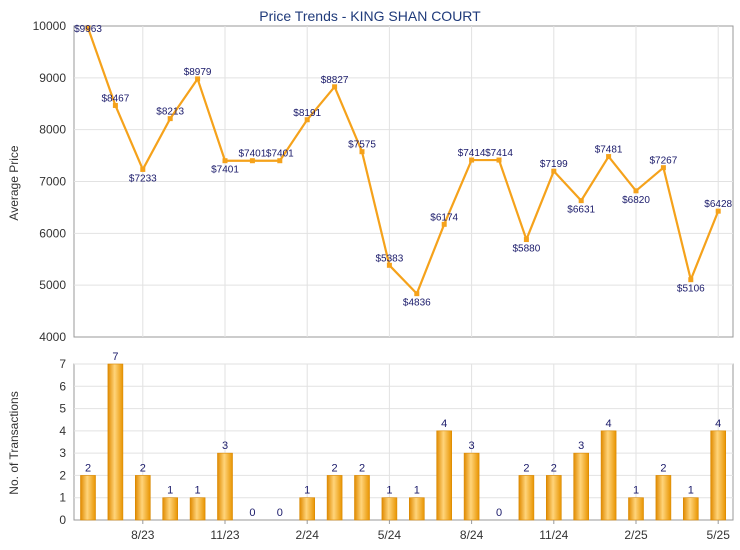 Image resolution: width=740 pixels, height=550 pixels. I want to click on price-data-label: $8467, so click(115, 98).